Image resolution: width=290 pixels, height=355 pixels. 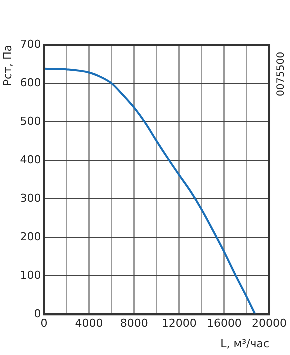 I want to click on y-tick-label: 500, so click(x=31, y=121).